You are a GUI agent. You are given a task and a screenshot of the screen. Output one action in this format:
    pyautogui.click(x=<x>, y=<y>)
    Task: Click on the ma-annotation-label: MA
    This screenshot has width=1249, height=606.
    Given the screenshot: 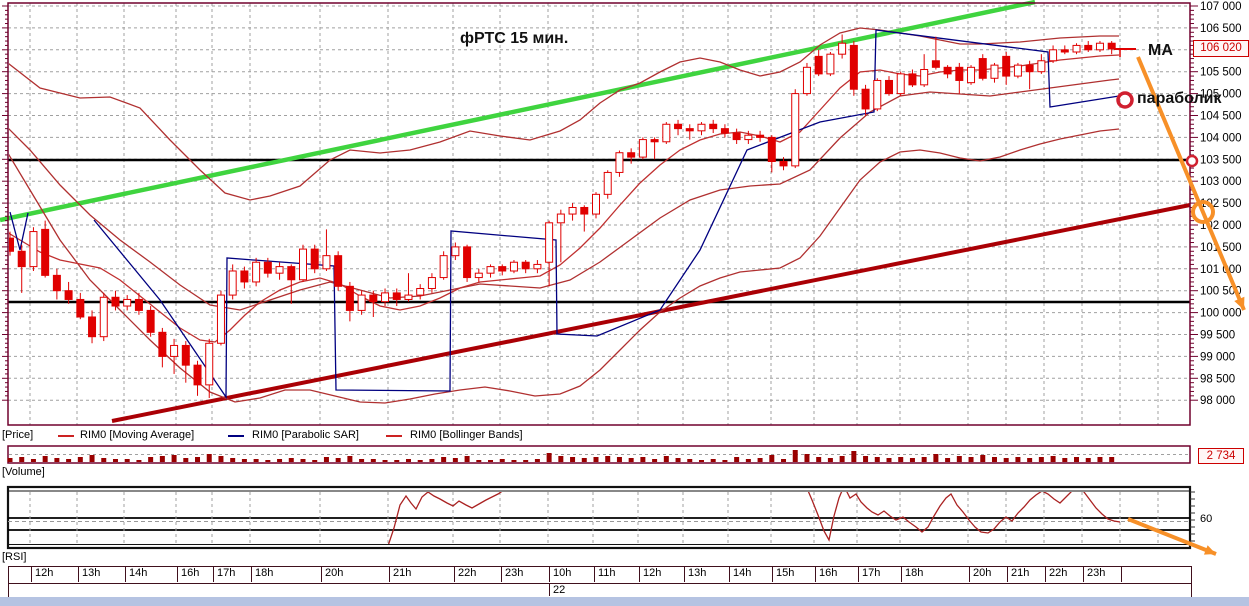 What is the action you would take?
    pyautogui.click(x=1160, y=50)
    